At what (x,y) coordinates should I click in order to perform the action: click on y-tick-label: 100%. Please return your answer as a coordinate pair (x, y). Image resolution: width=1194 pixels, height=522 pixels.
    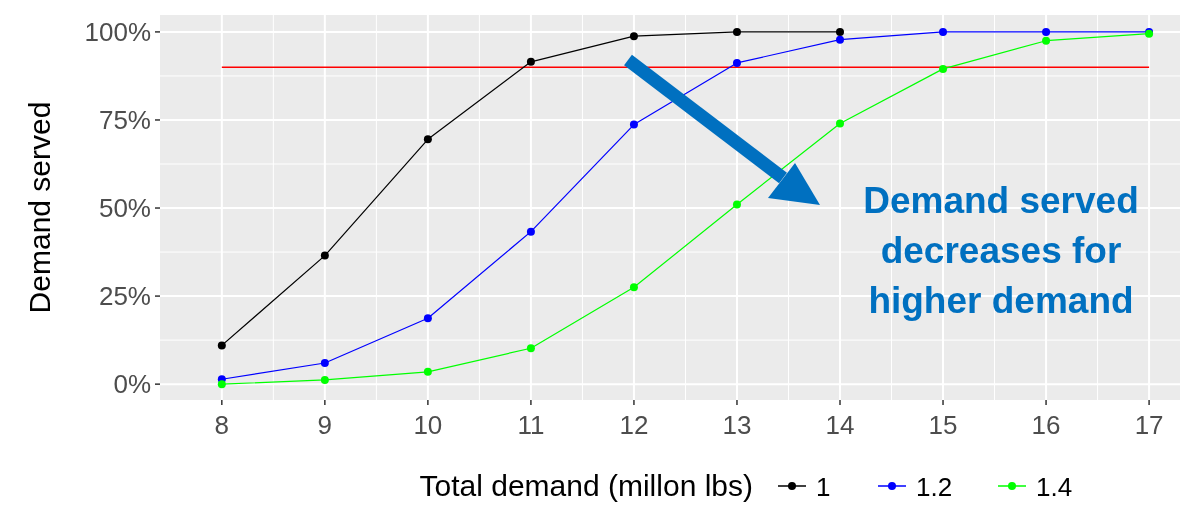
    Looking at the image, I should click on (117, 32).